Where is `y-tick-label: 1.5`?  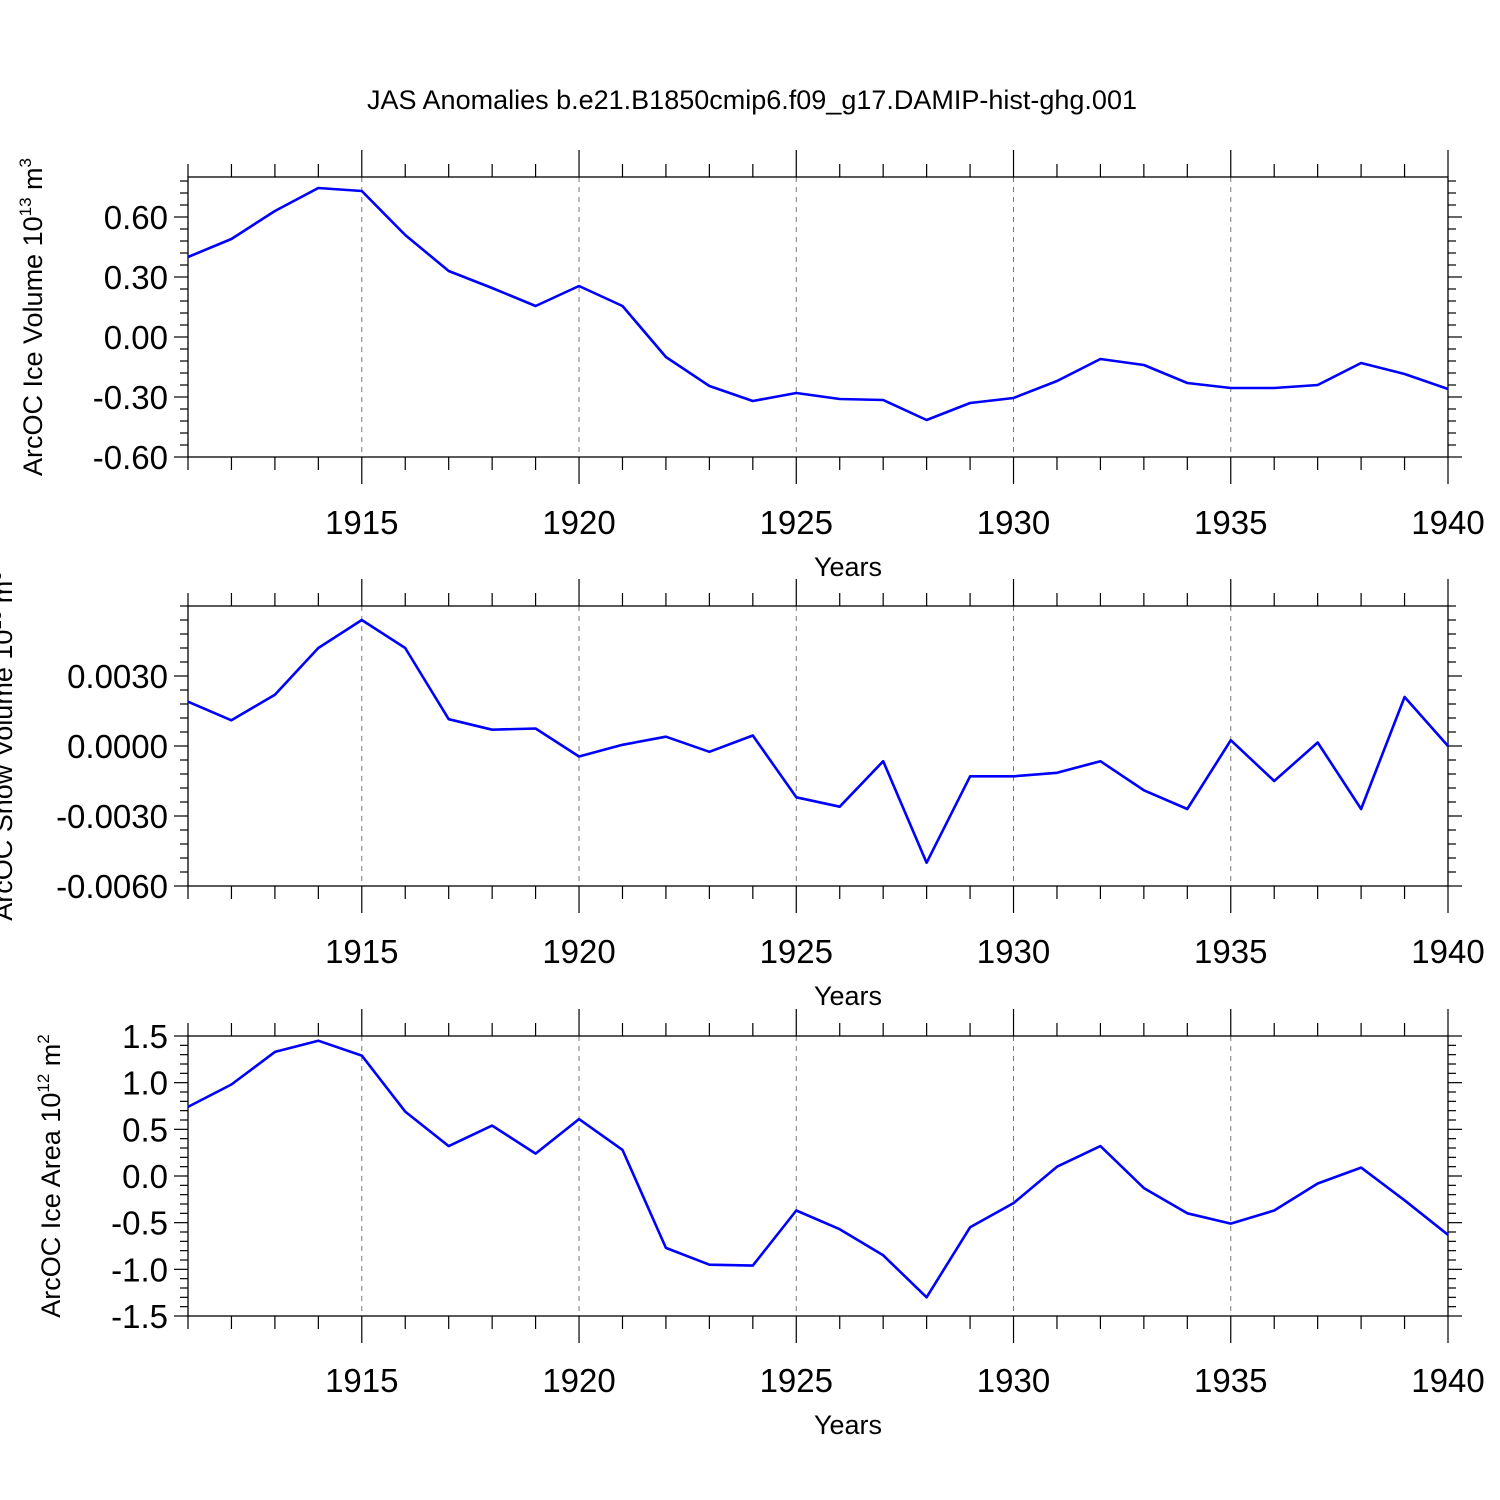
y-tick-label: 1.5 is located at coordinates (145, 1036).